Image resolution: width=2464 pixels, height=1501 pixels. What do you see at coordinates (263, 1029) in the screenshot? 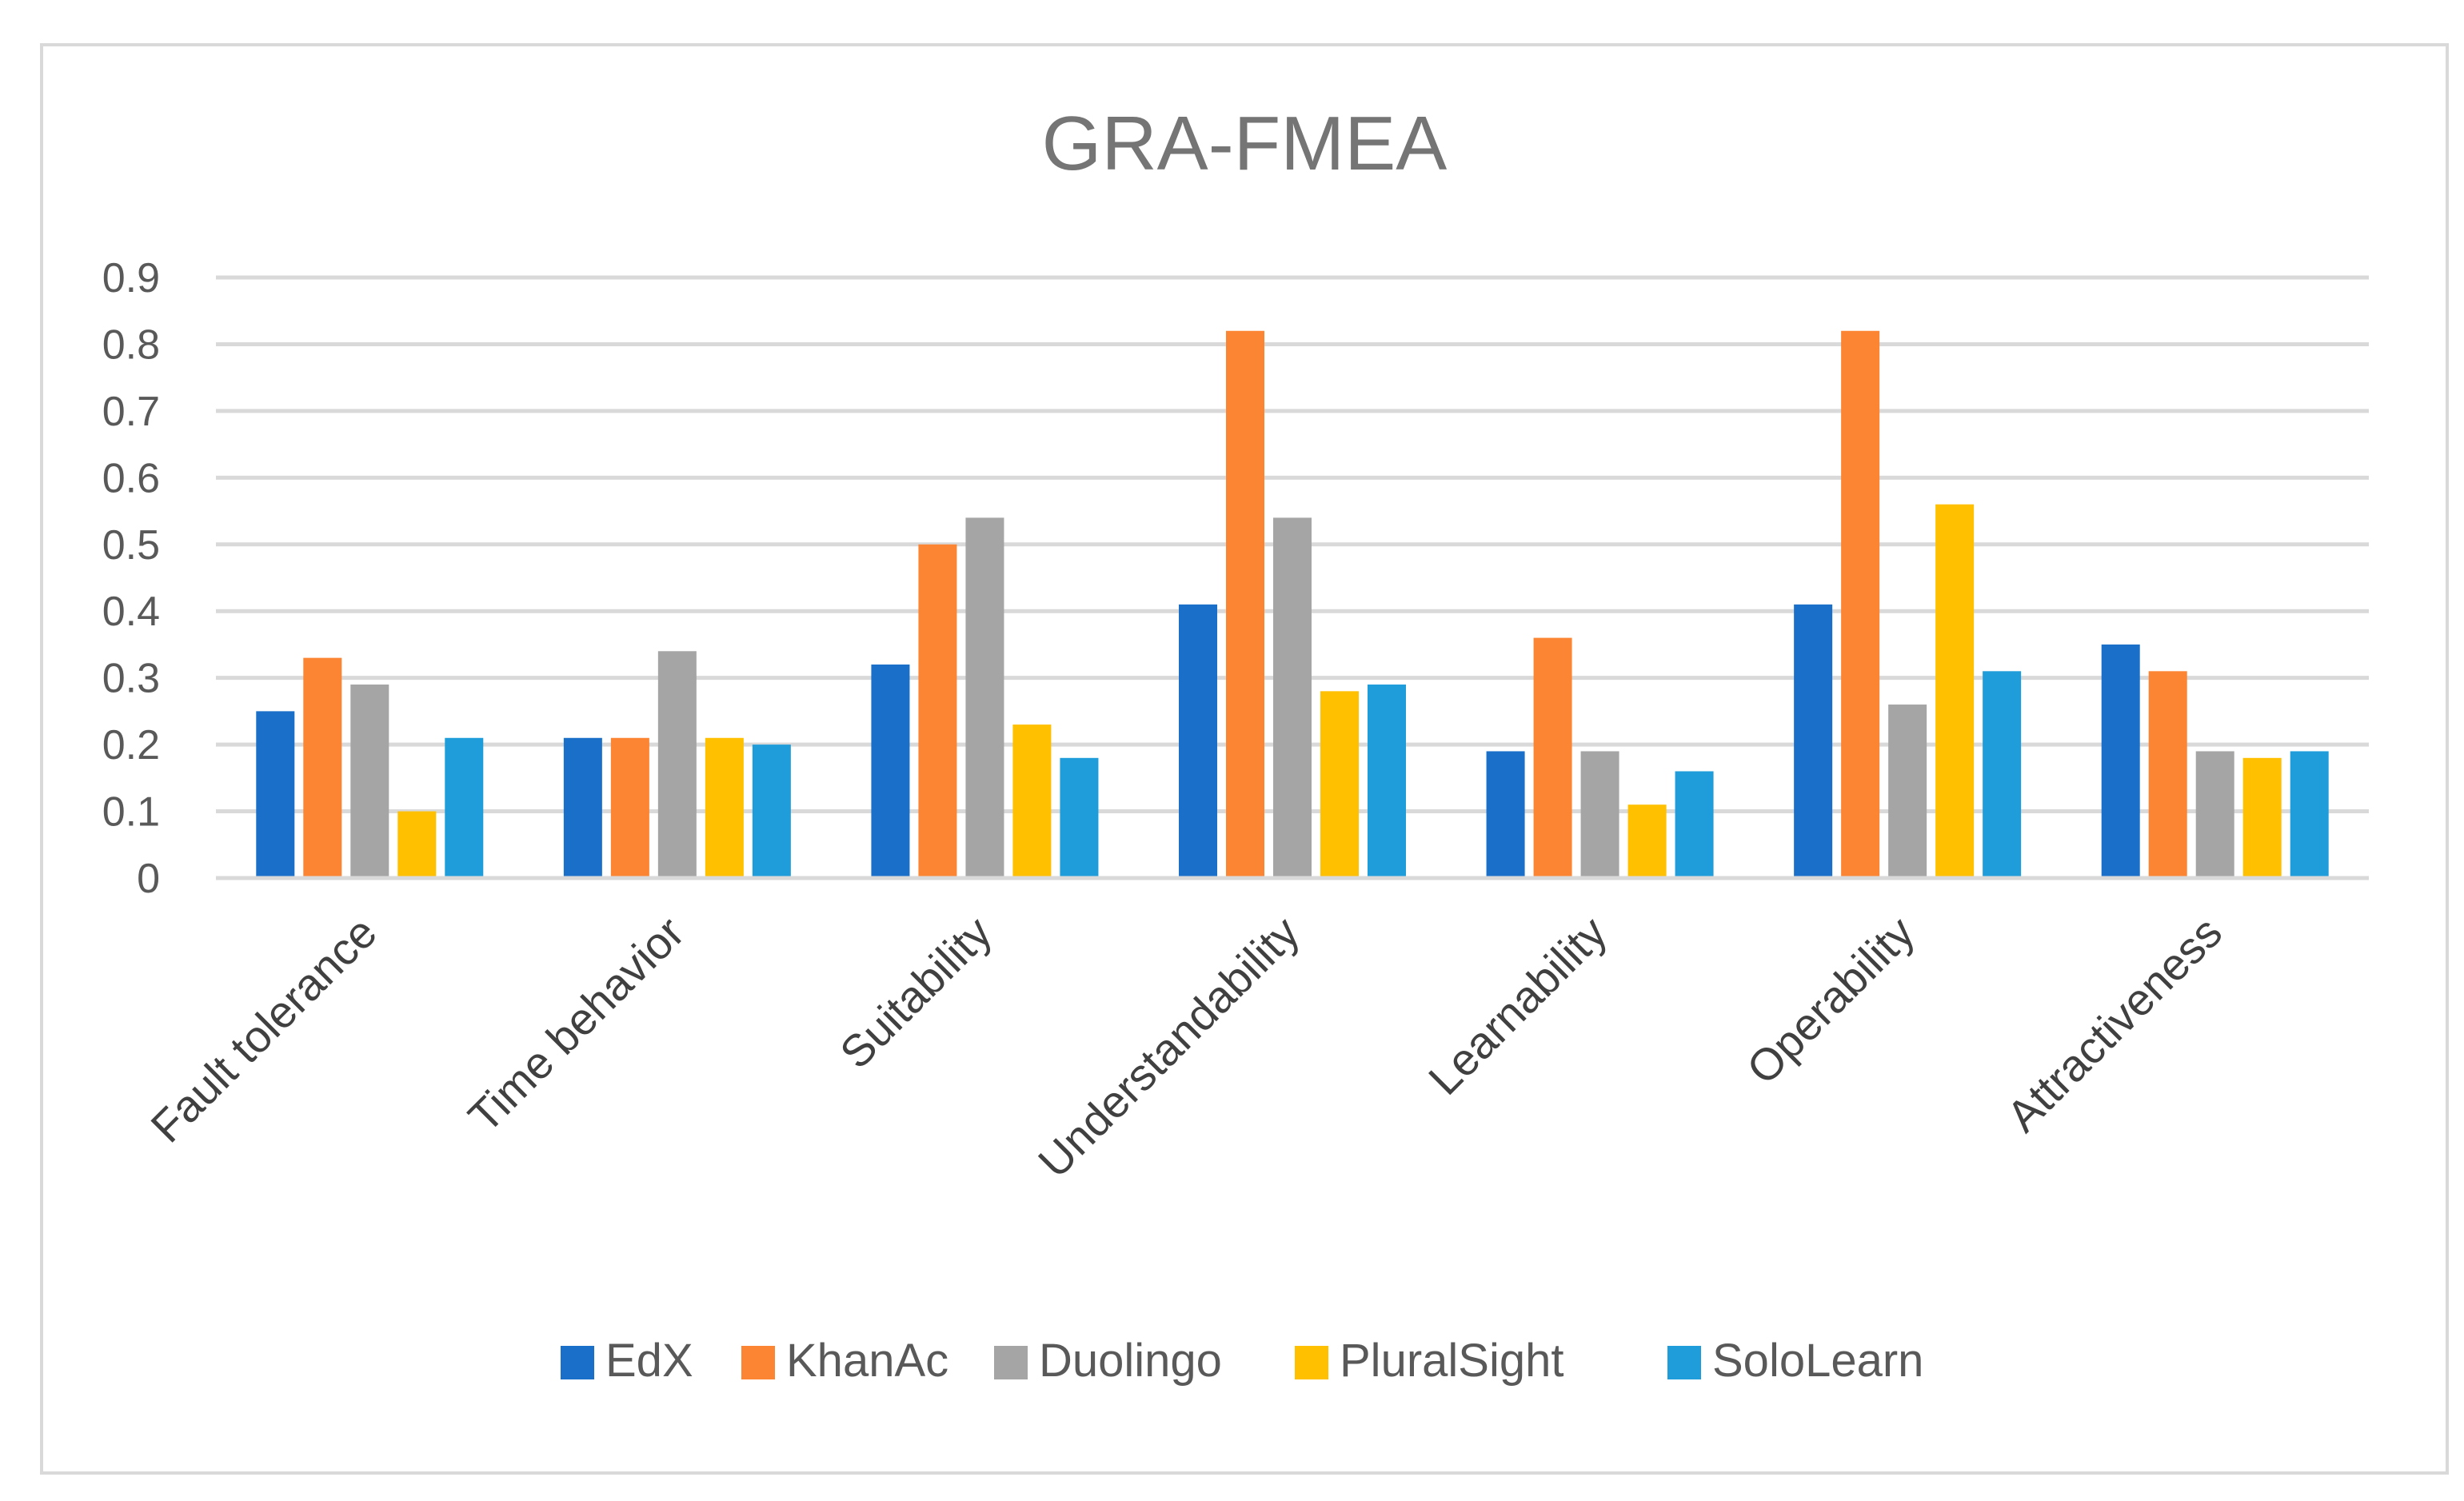
I see `x-category-label: Fault tolerance` at bounding box center [263, 1029].